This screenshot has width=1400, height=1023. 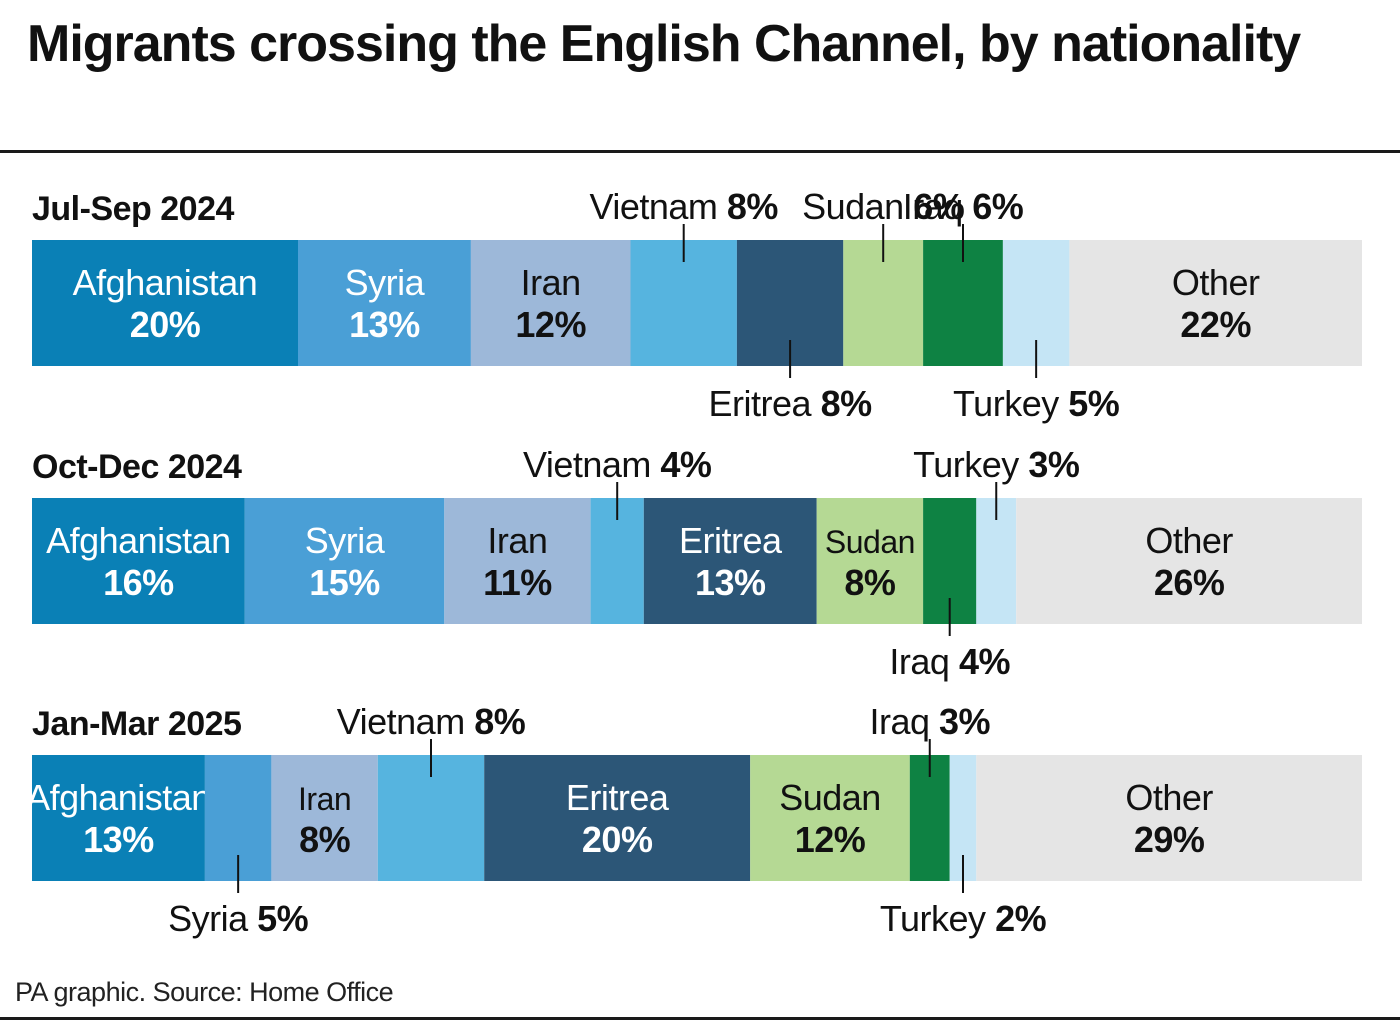 What do you see at coordinates (204, 992) in the screenshot?
I see `source-note: PA graphic. Source: Home Office` at bounding box center [204, 992].